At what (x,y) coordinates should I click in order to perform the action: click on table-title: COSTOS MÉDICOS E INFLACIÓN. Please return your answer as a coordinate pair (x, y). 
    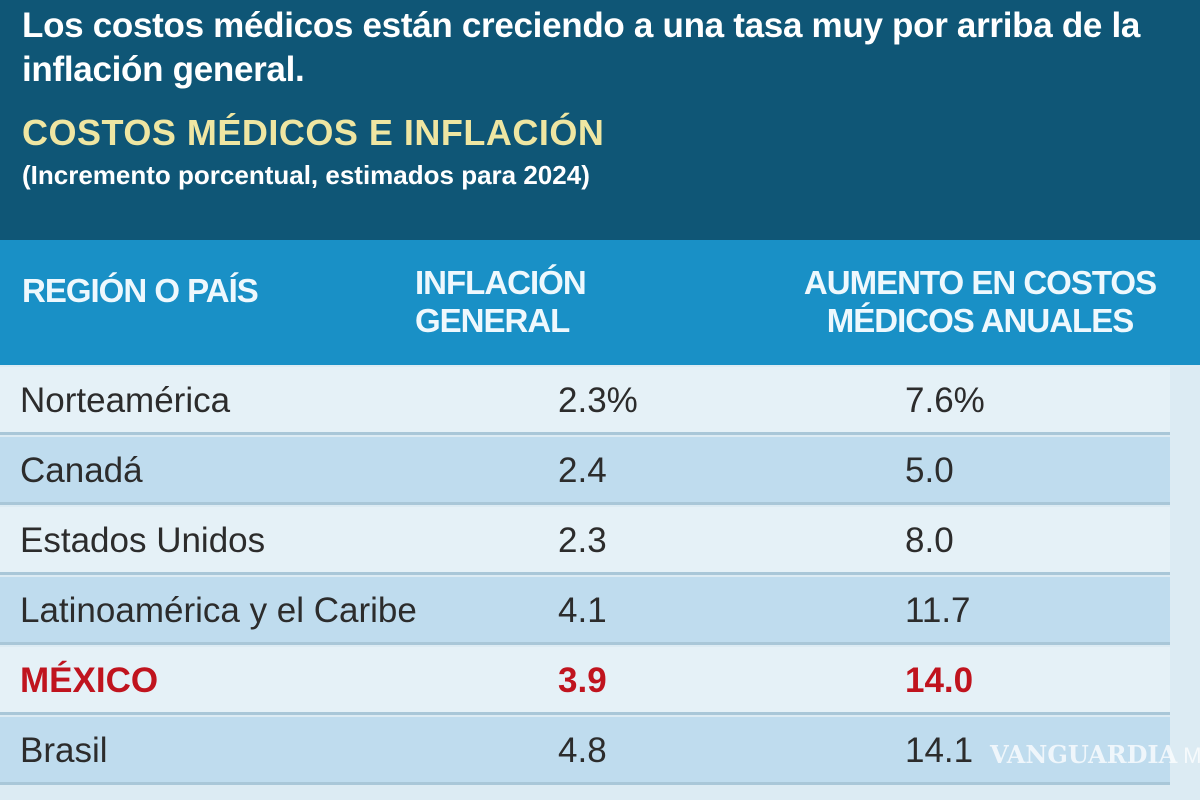
    Looking at the image, I should click on (313, 132).